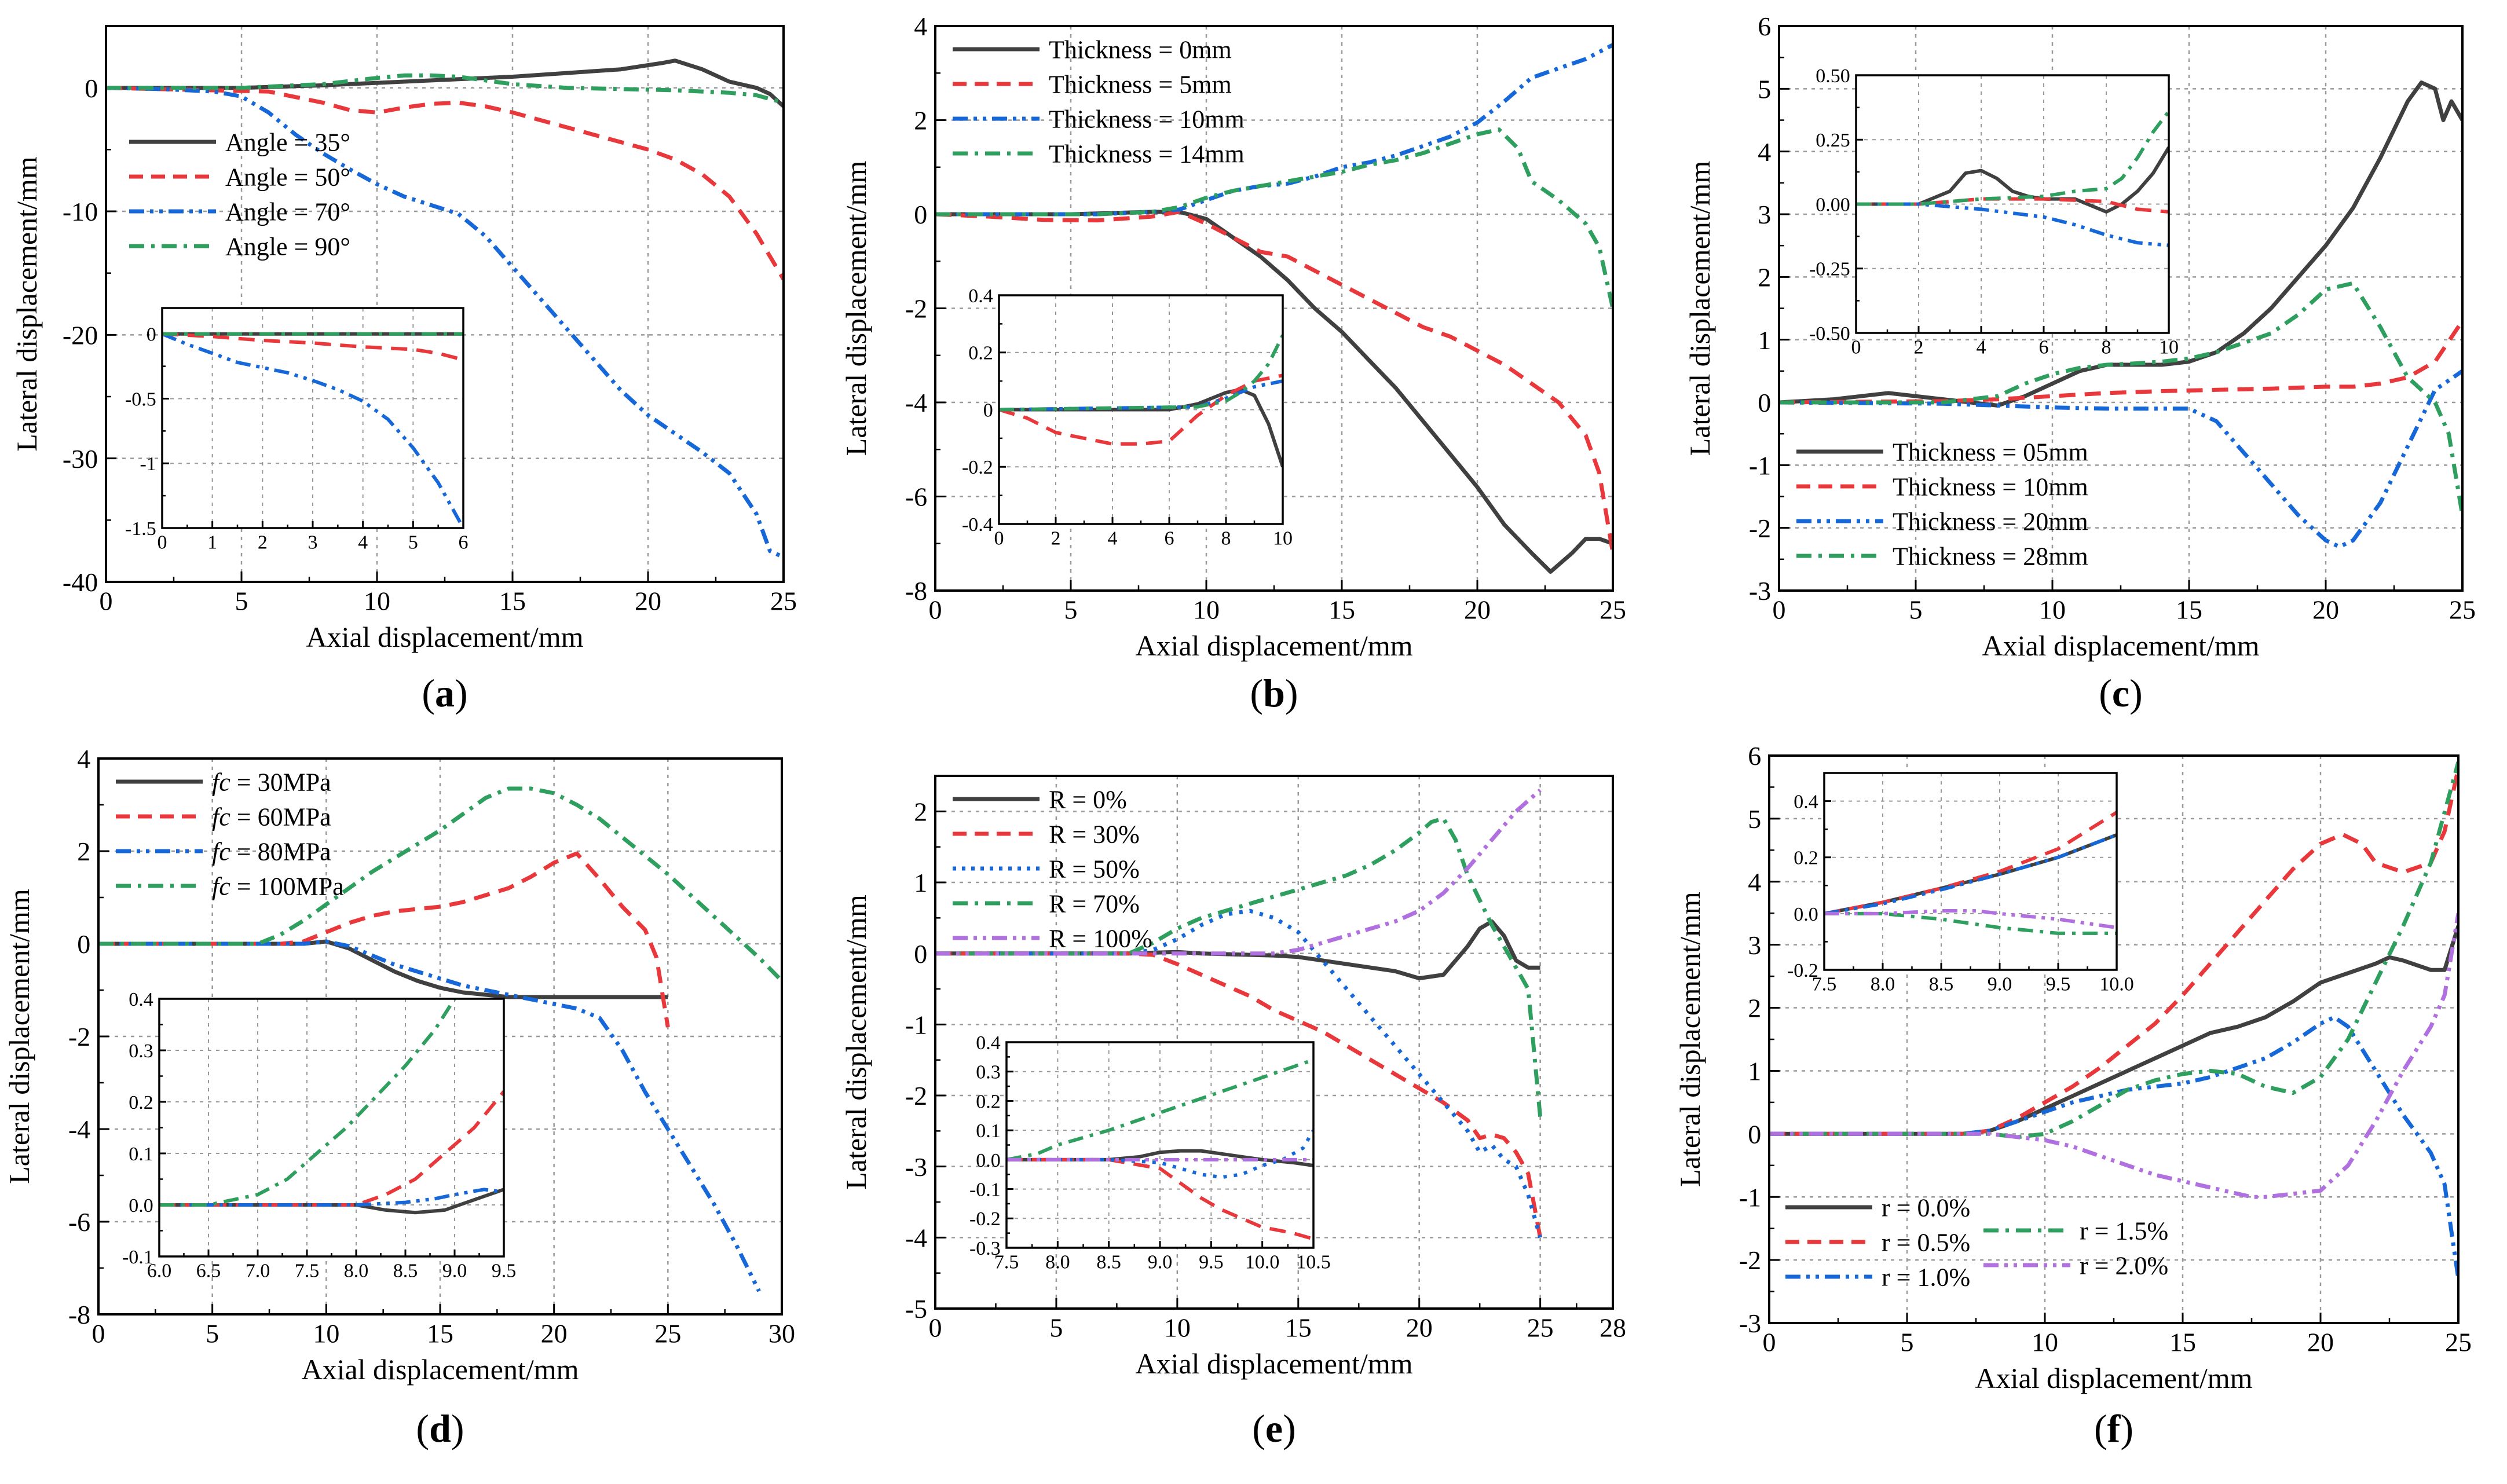 The height and width of the screenshot is (1484, 2507). Describe the element at coordinates (440, 884) in the screenshot. I see `panel-d-series-4-line` at that location.